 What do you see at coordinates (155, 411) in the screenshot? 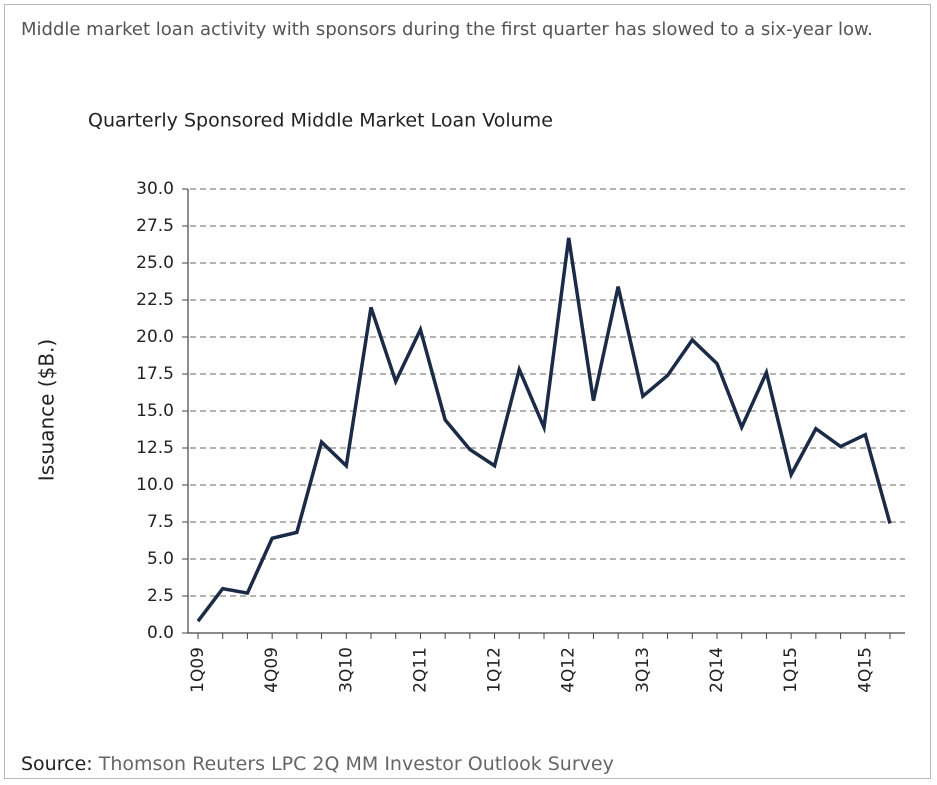
I see `y-tick-label: 15.0` at bounding box center [155, 411].